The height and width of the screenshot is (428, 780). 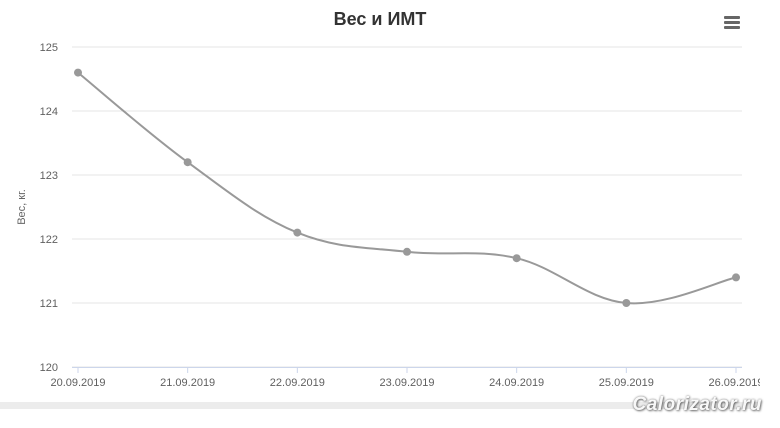 What do you see at coordinates (49, 112) in the screenshot?
I see `y-tick-label: 124` at bounding box center [49, 112].